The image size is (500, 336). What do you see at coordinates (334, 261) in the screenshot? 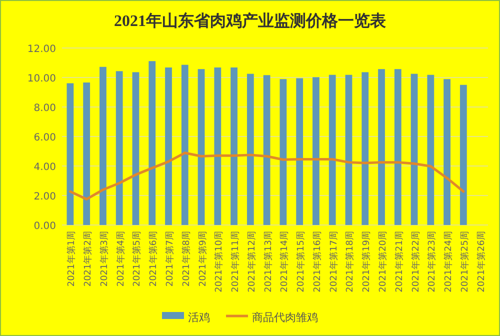
I see `x-tick-label: 2021年第17周` at bounding box center [334, 261].